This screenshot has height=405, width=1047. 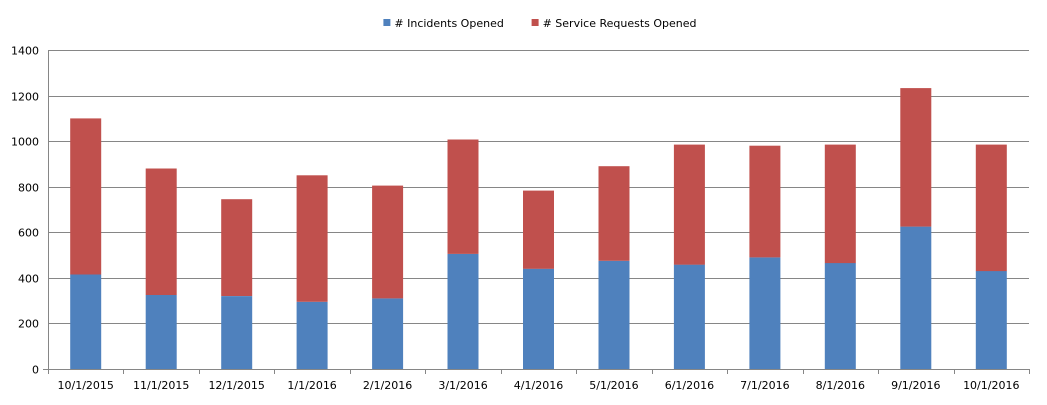 I want to click on x-tick-label: 11/1/2015, so click(x=161, y=385).